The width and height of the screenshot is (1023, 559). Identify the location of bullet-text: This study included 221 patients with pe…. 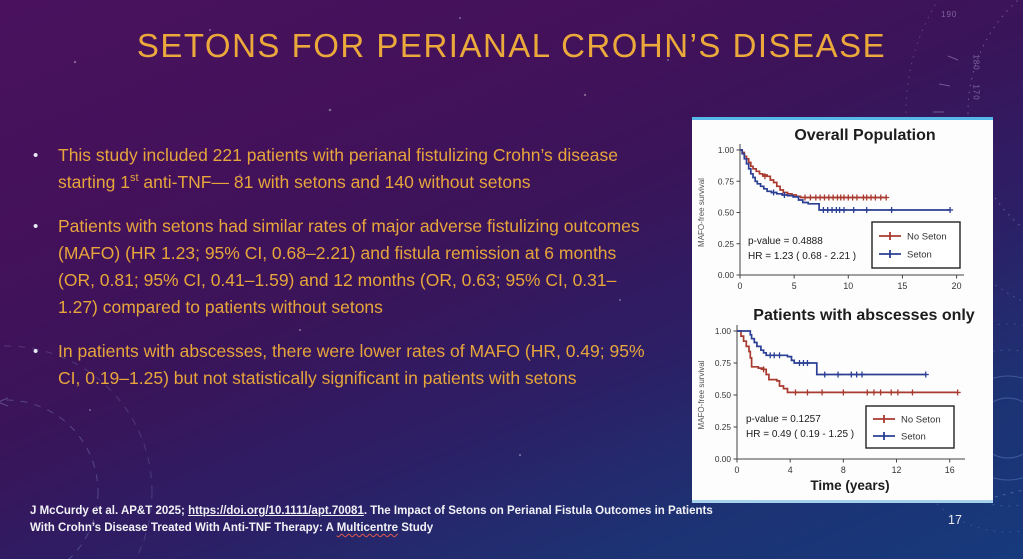
(338, 168).